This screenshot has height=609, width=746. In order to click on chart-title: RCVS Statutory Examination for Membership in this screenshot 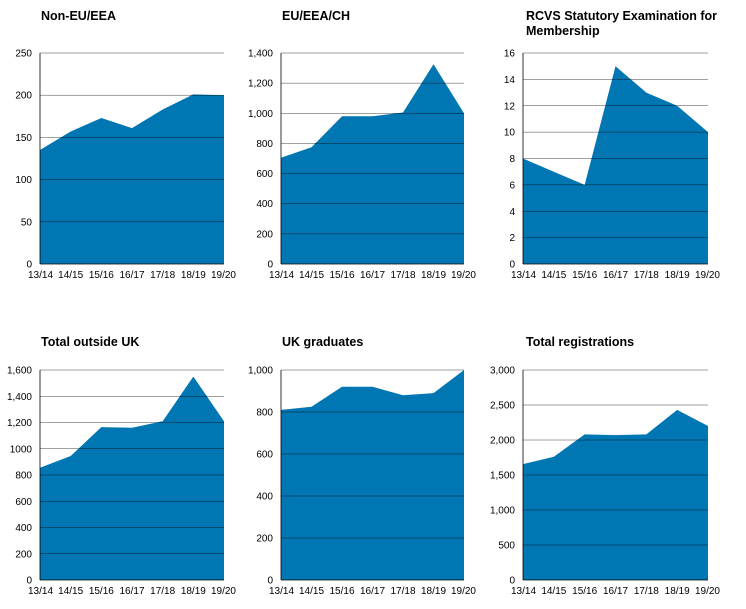, I will do `click(621, 23)`.